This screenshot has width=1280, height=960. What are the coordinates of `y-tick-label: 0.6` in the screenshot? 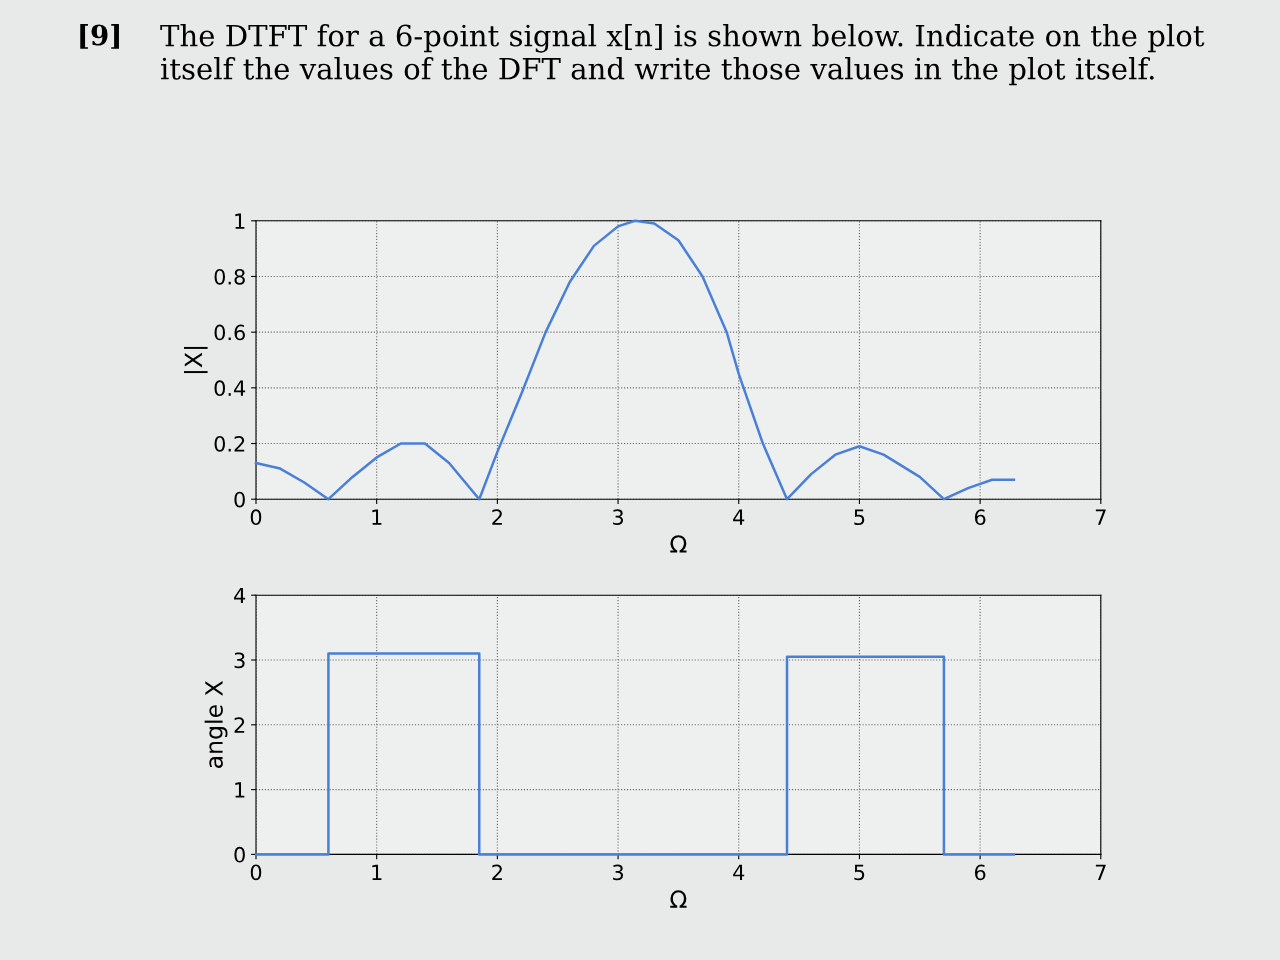 It's located at (229, 332).